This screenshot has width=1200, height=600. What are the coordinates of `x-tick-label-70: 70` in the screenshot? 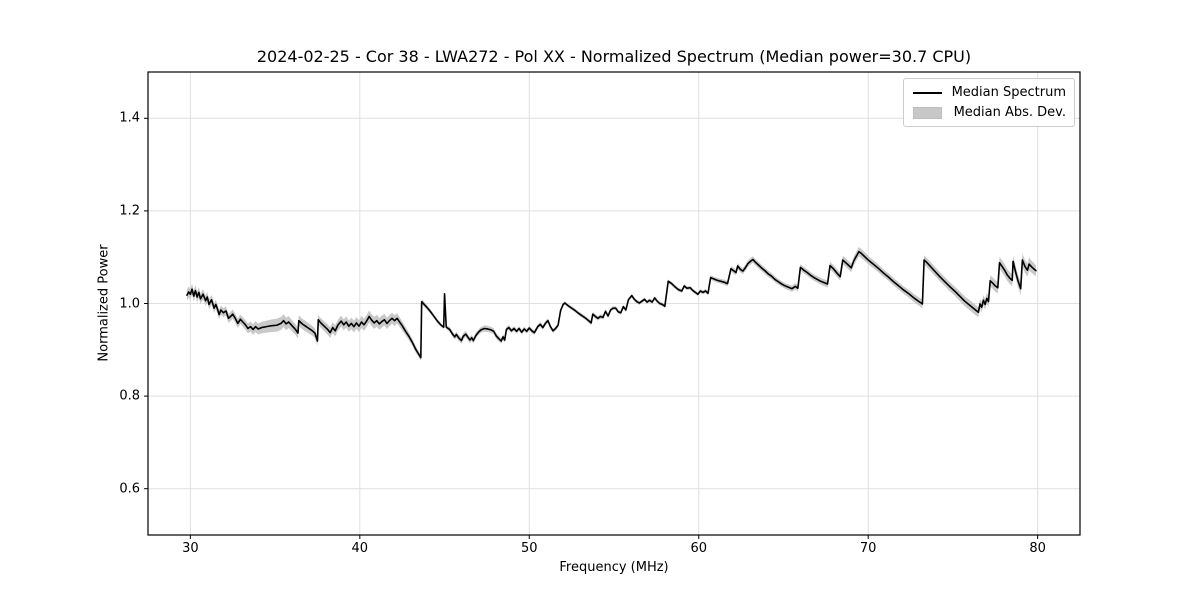 It's located at (868, 548).